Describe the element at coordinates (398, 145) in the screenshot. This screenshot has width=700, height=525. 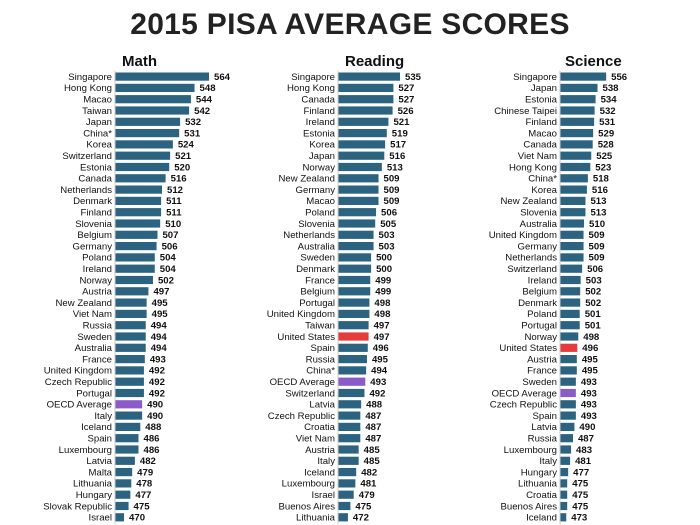
I see `reading-value-label: 517` at that location.